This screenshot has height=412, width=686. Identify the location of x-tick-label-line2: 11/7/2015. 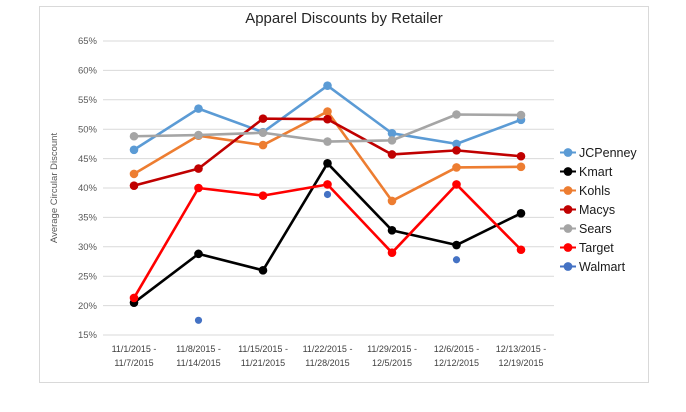
(133, 363).